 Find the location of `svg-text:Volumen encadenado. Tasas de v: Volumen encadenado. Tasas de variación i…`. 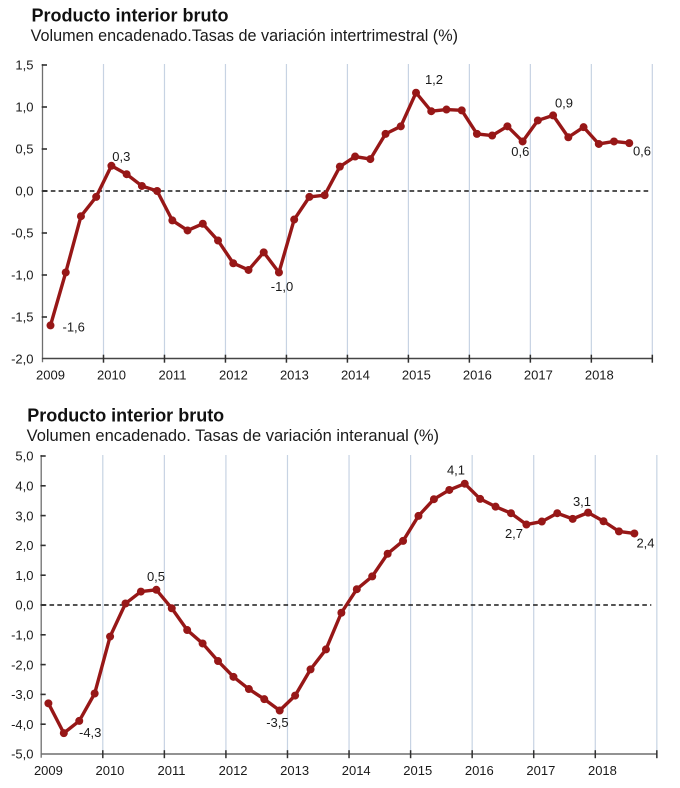

svg-text:Volumen encadenado. Tasas de v: Volumen encadenado. Tasas de variación i… is located at coordinates (233, 436).